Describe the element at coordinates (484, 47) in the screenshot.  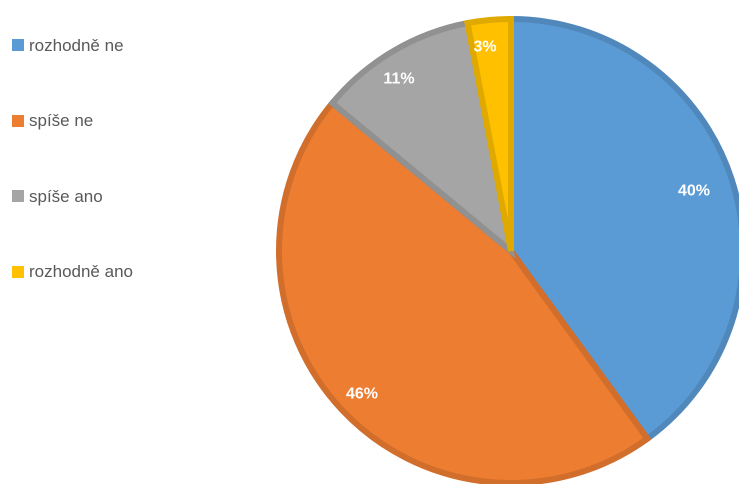
I see `data-label-rozhodne-ano: 3%` at that location.